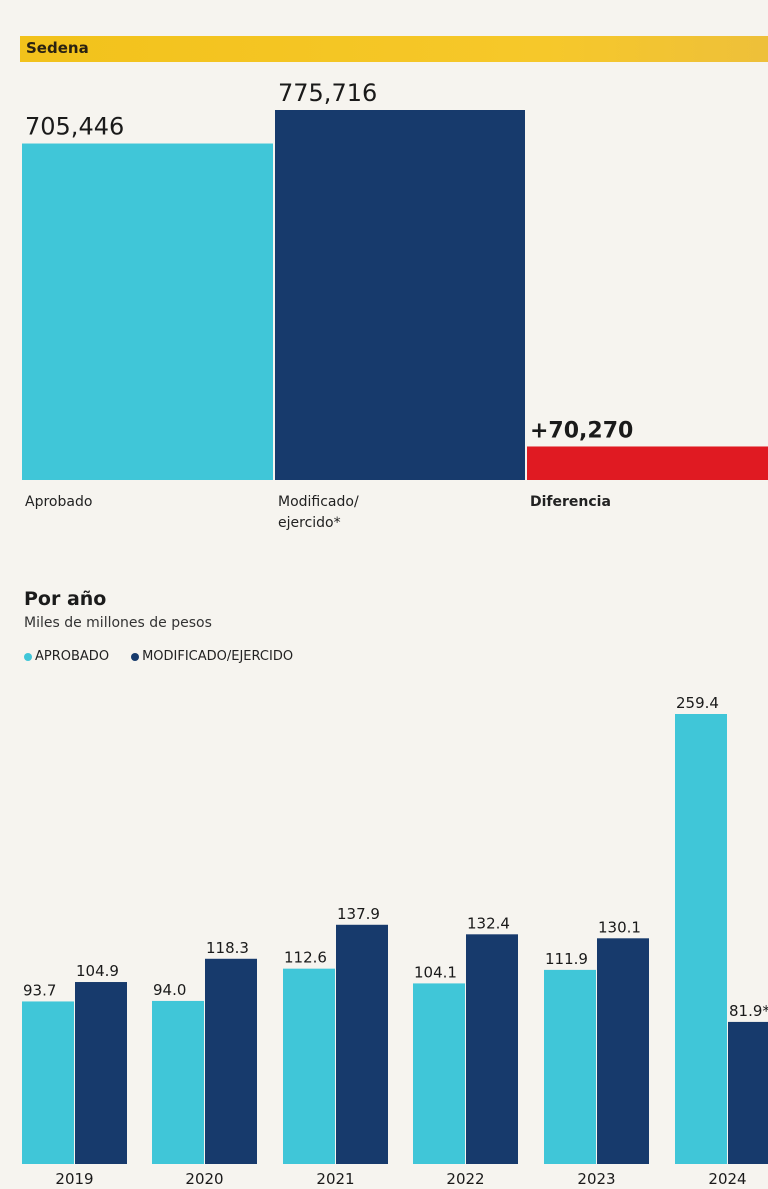  What do you see at coordinates (566, 959) in the screenshot?
I see `value-label-aprobado-2023: 111.9` at bounding box center [566, 959].